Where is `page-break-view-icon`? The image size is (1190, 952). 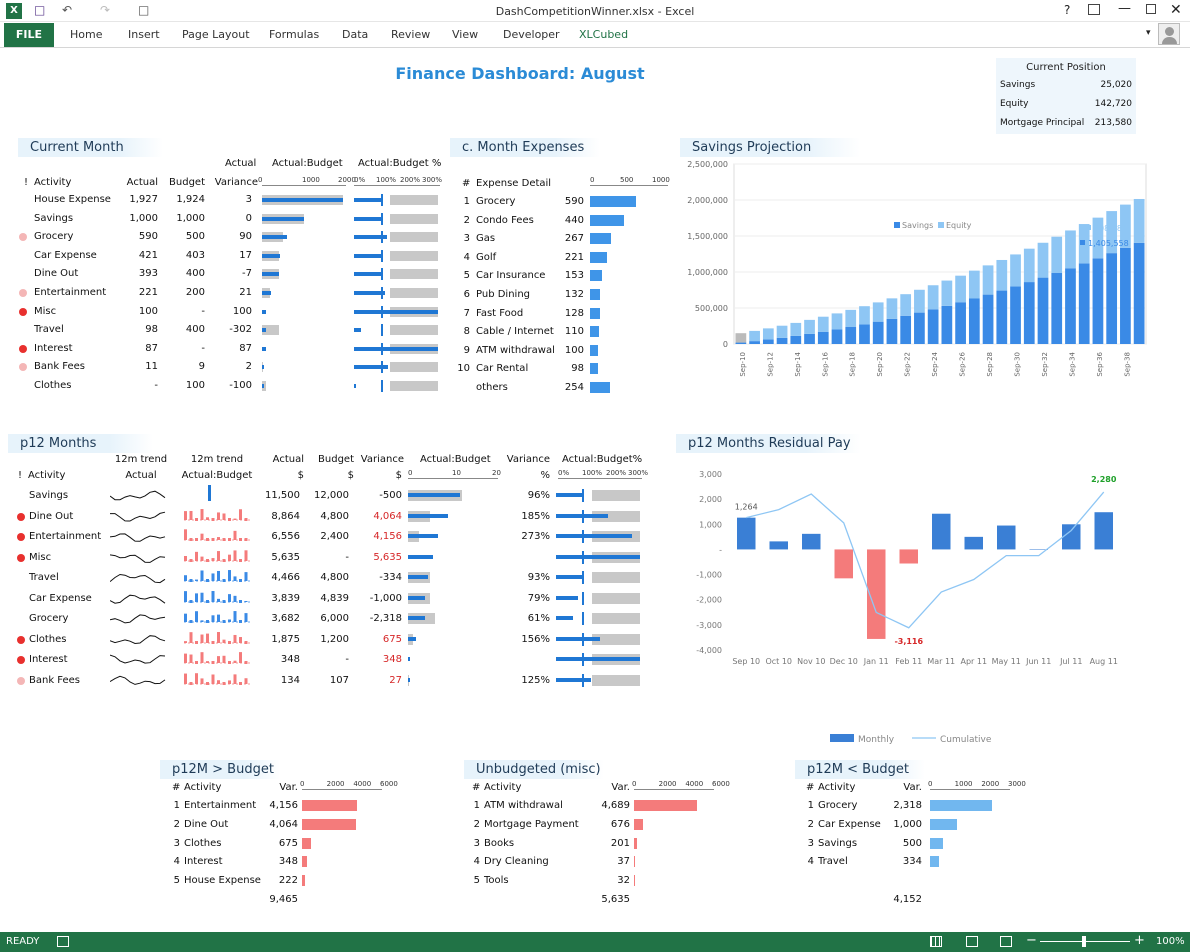
page-break-view-icon is located at coordinates (1006, 941).